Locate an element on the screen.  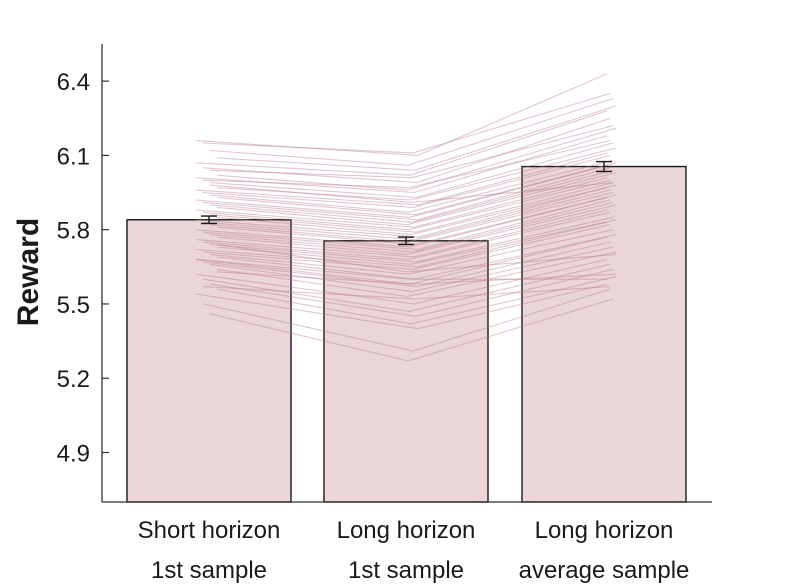
y-tick-label: 6.1 is located at coordinates (73, 156).